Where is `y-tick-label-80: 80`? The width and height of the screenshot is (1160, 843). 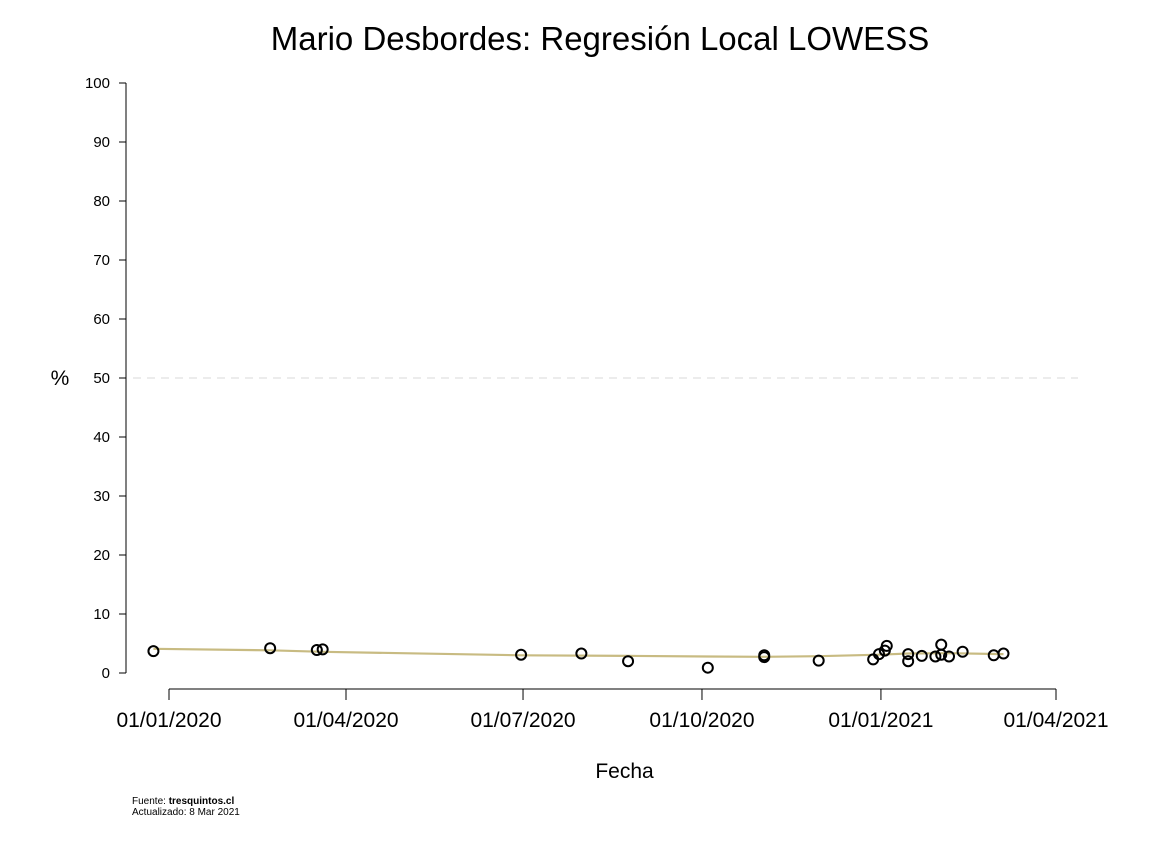 y-tick-label-80: 80 is located at coordinates (101, 201).